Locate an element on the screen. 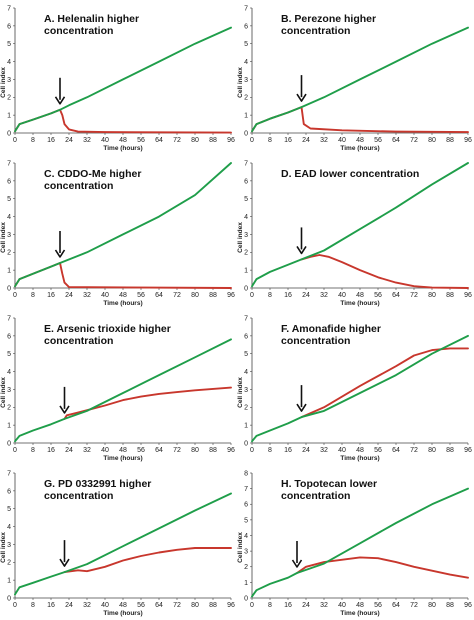 The image size is (474, 620). x-tick-label: 72 is located at coordinates (414, 605).